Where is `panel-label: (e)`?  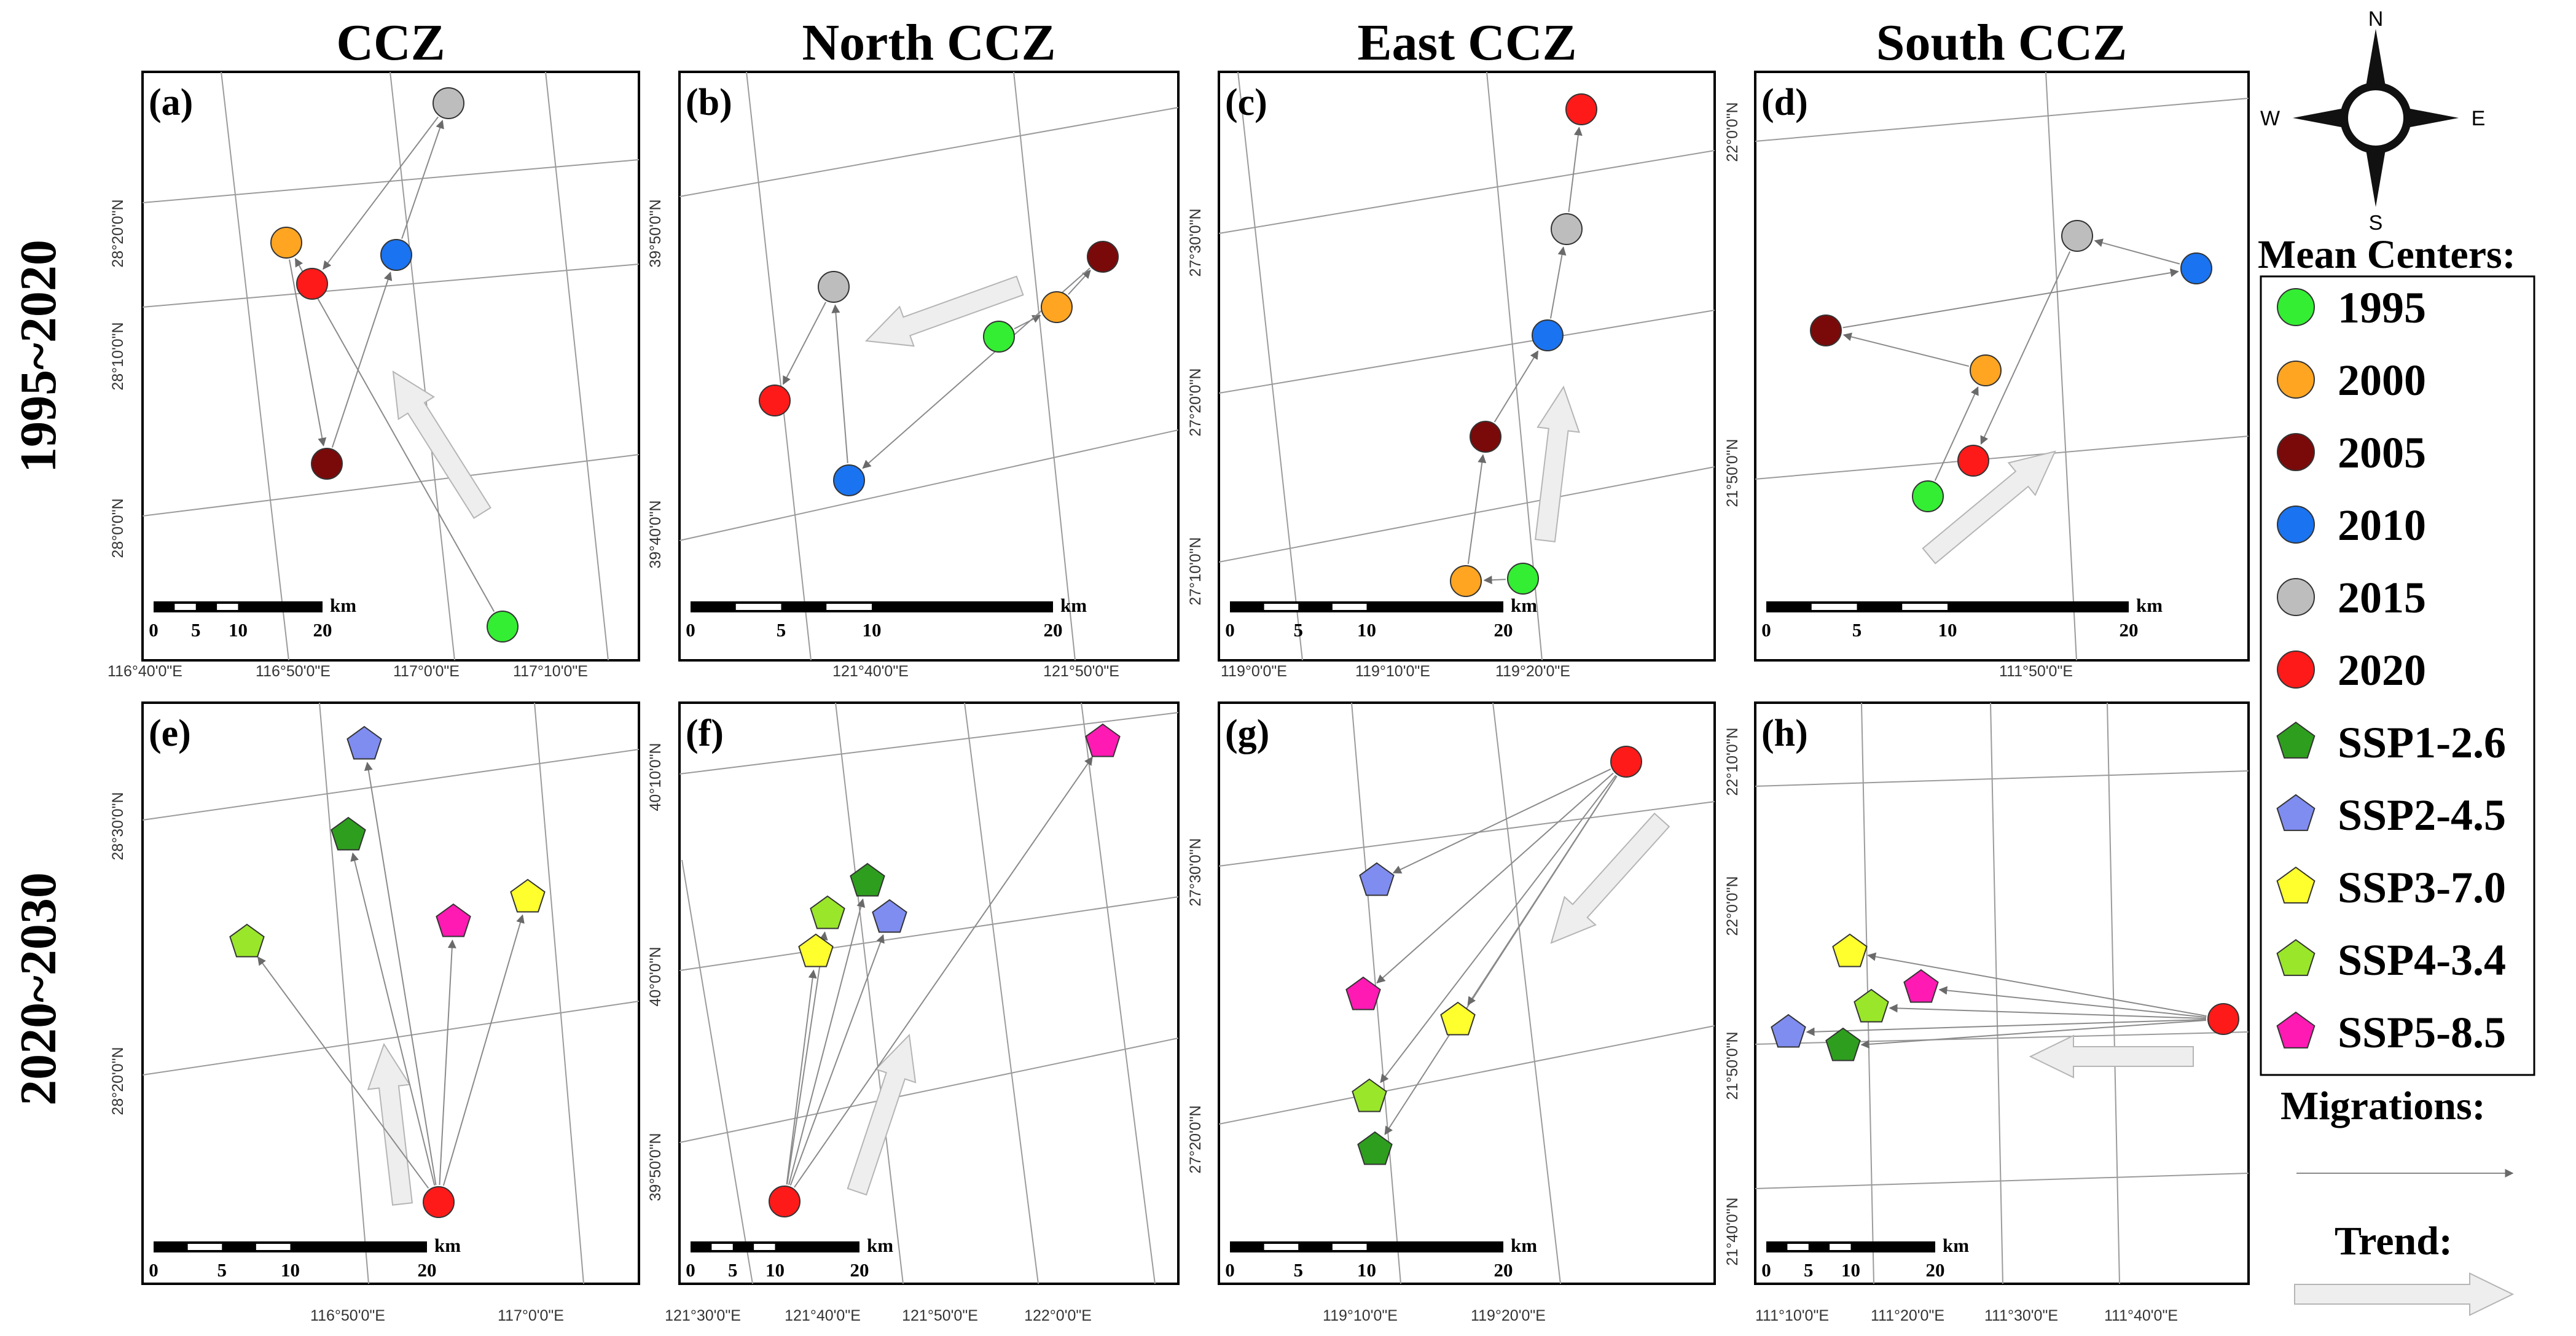
panel-label: (e) is located at coordinates (170, 733).